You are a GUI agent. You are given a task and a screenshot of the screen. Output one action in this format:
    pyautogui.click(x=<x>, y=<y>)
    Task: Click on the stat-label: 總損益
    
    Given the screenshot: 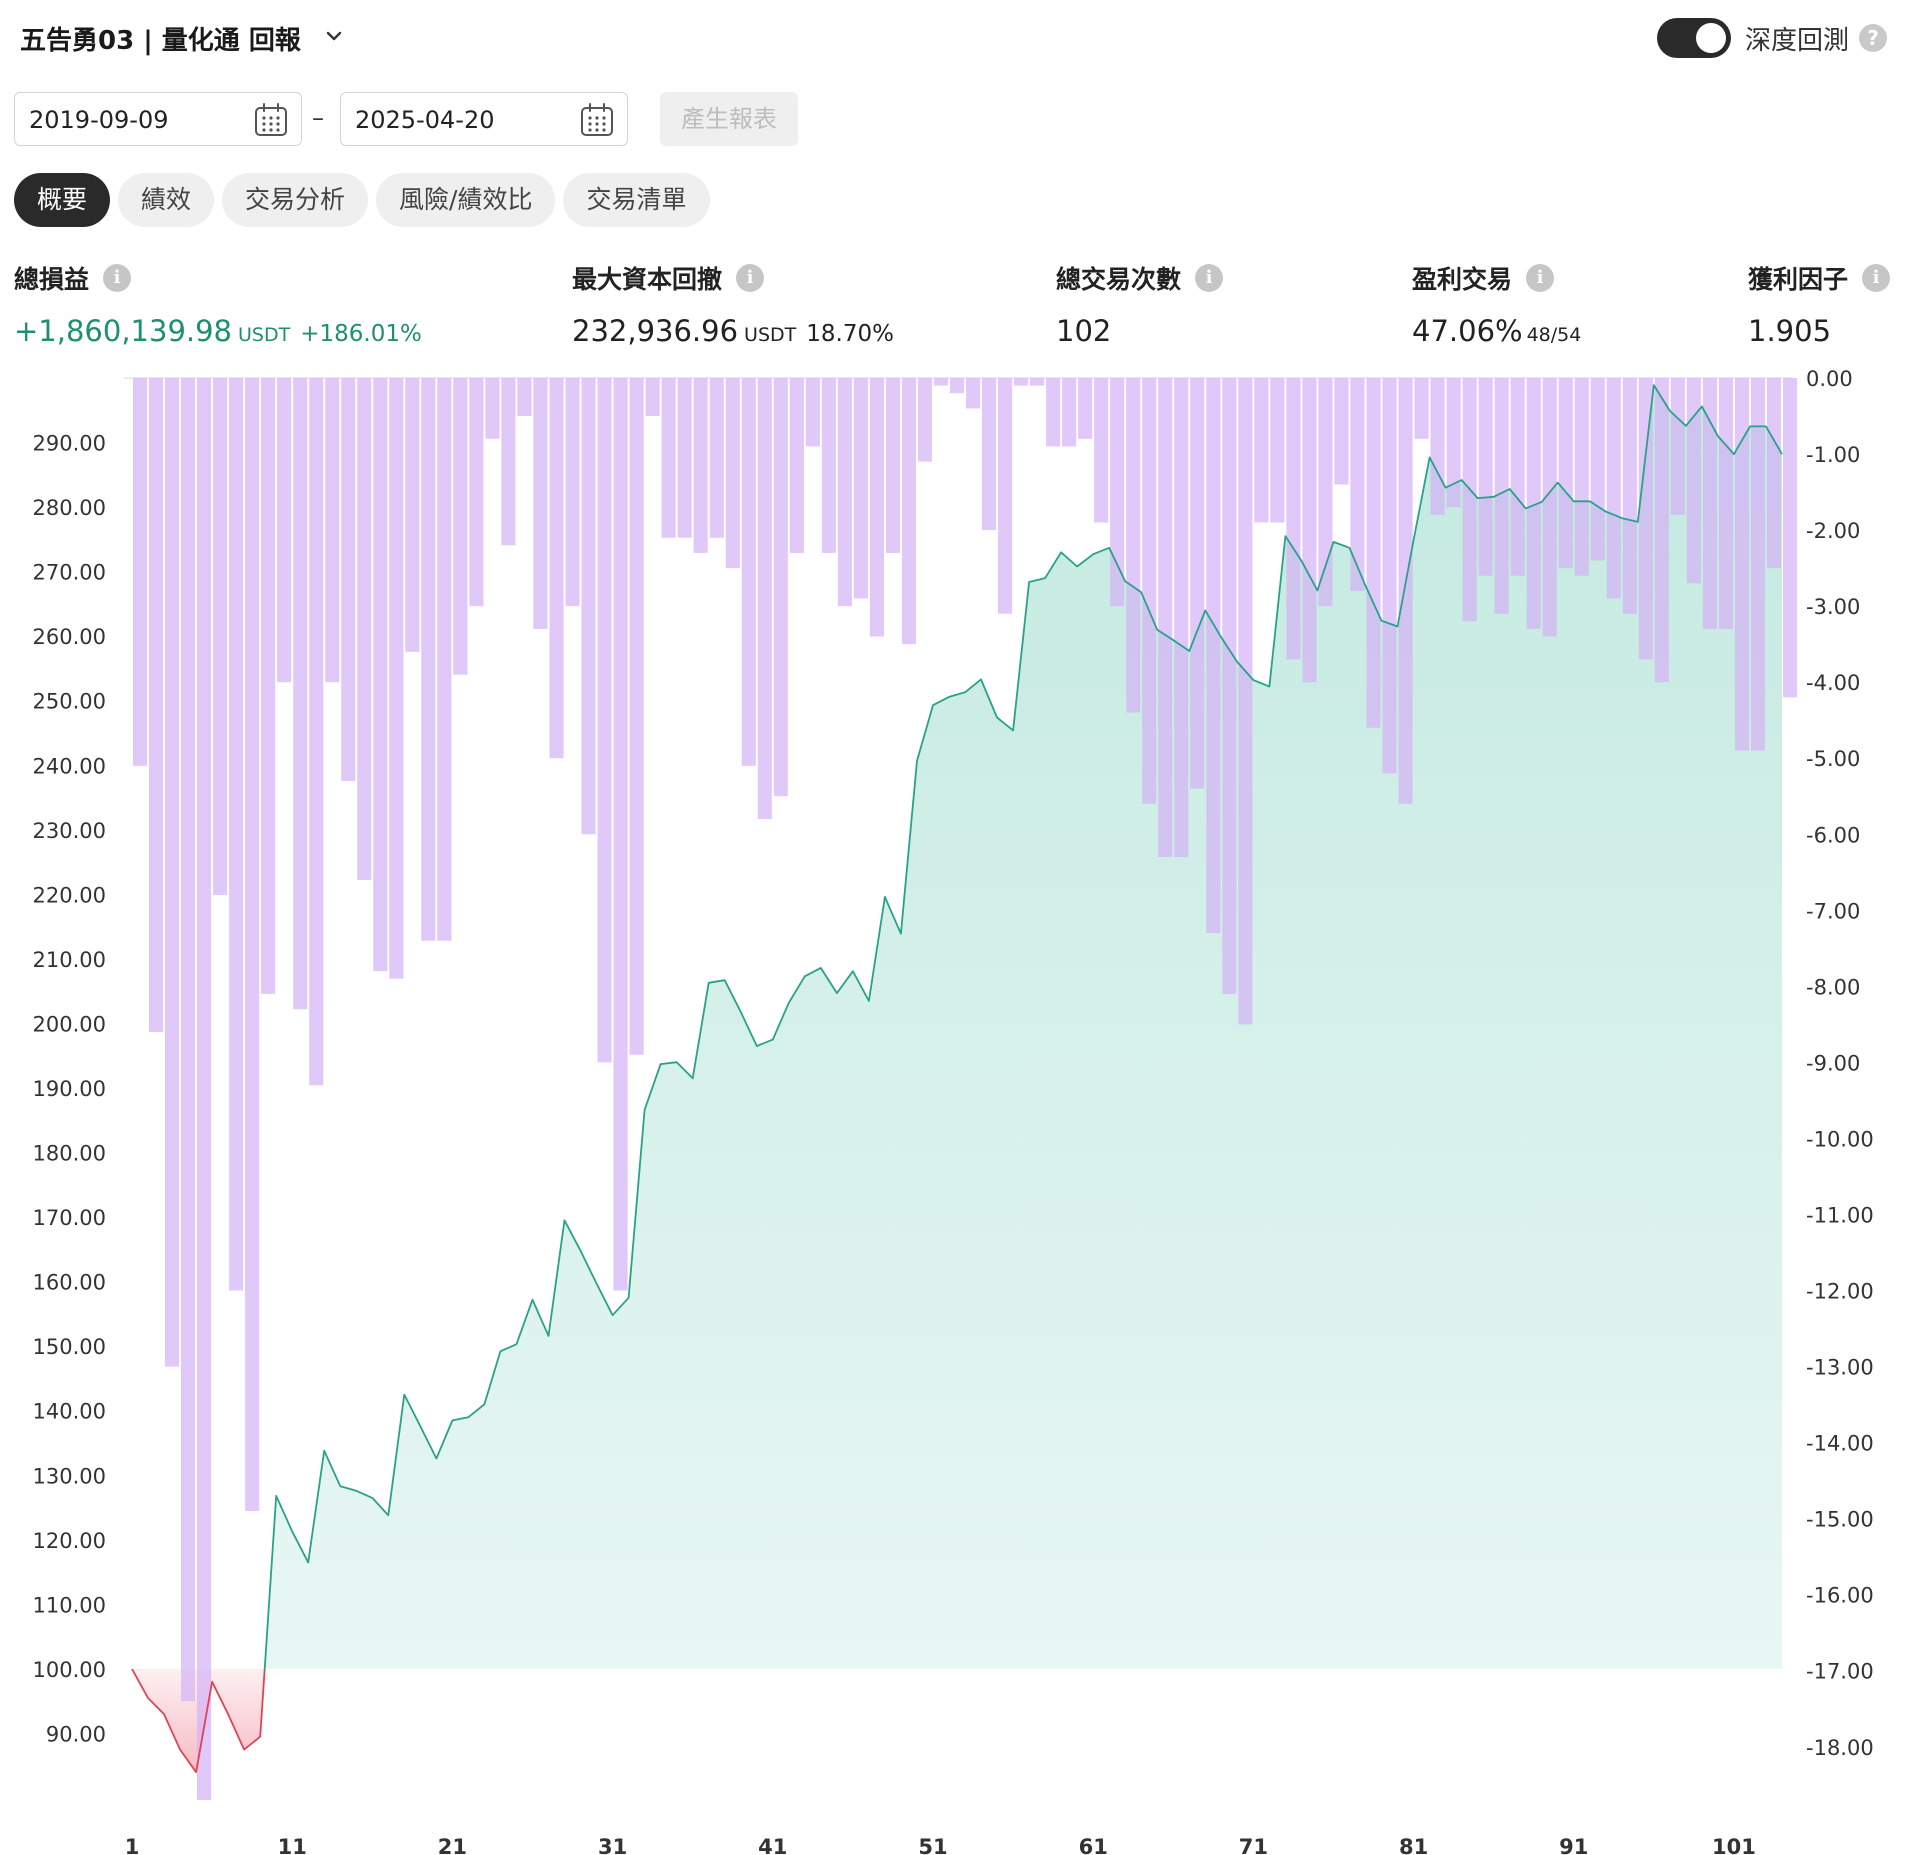 What is the action you would take?
    pyautogui.click(x=52, y=279)
    